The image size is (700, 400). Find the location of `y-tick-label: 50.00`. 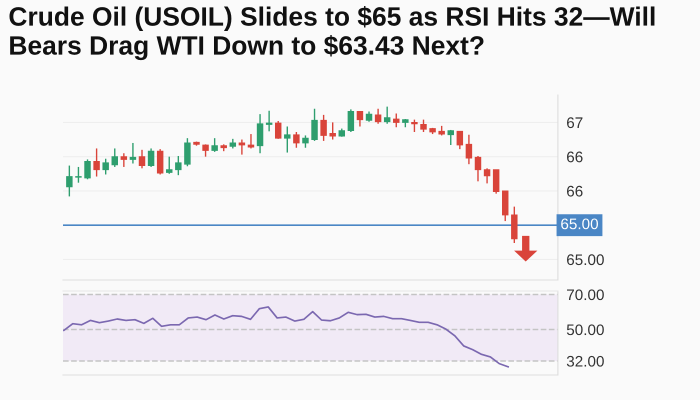

y-tick-label: 50.00 is located at coordinates (585, 330).